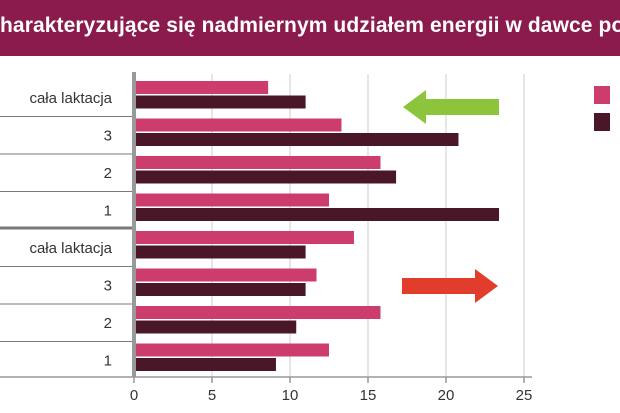 Image resolution: width=620 pixels, height=413 pixels. I want to click on x-tick-label: 5, so click(212, 395).